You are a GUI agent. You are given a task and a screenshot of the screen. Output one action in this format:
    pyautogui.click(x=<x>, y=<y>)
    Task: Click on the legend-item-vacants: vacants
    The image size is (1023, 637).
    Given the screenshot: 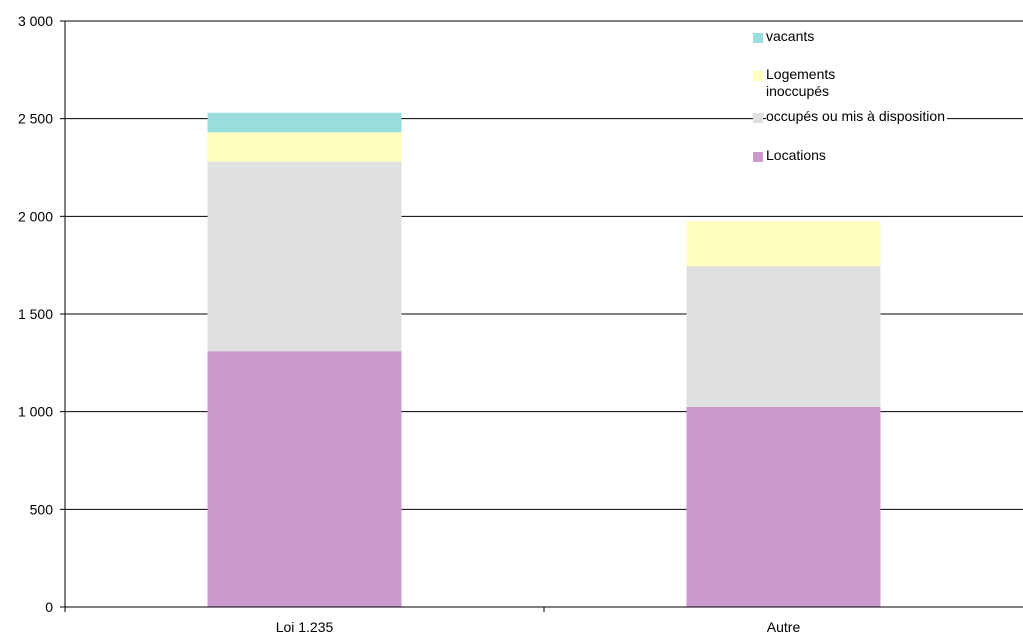 What is the action you would take?
    pyautogui.click(x=785, y=36)
    